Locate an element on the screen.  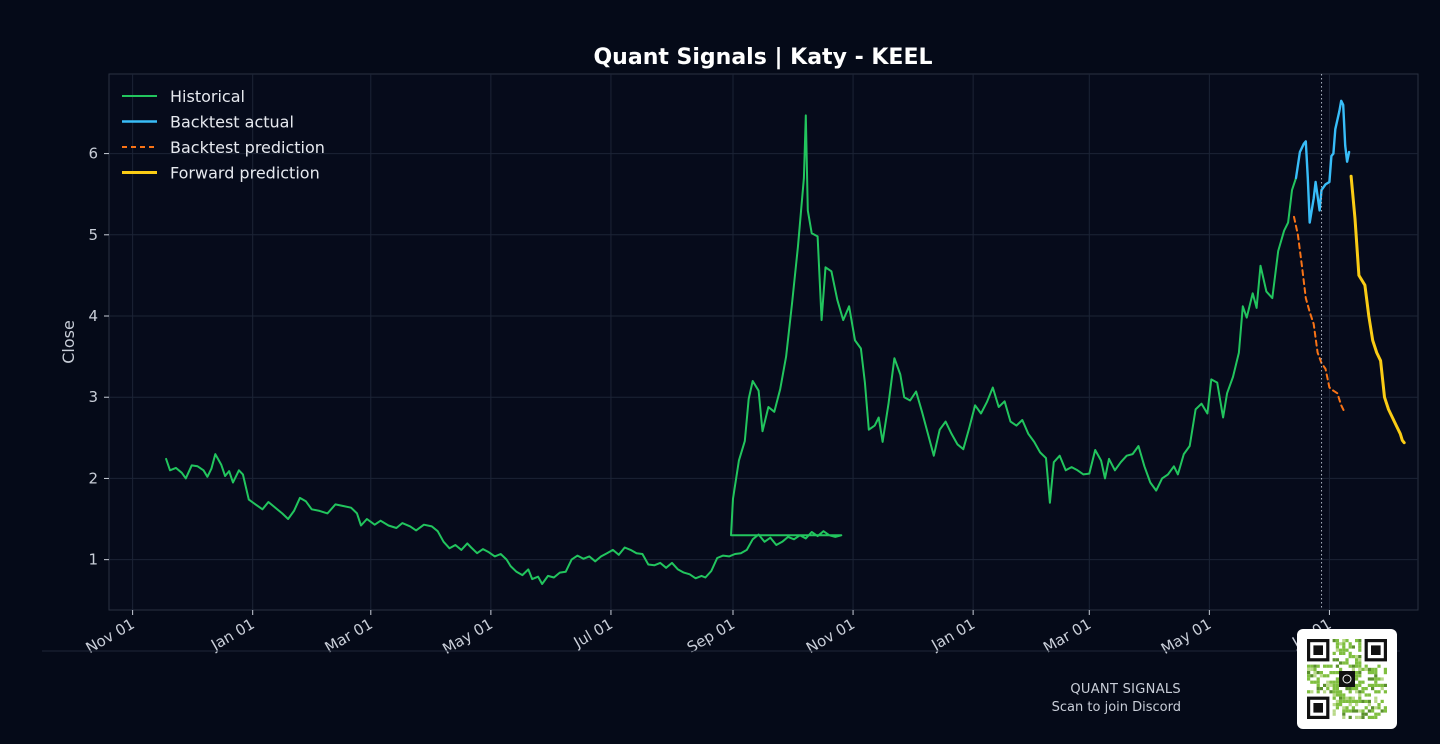
x-tick-label: Mar 01 is located at coordinates (1067, 636).